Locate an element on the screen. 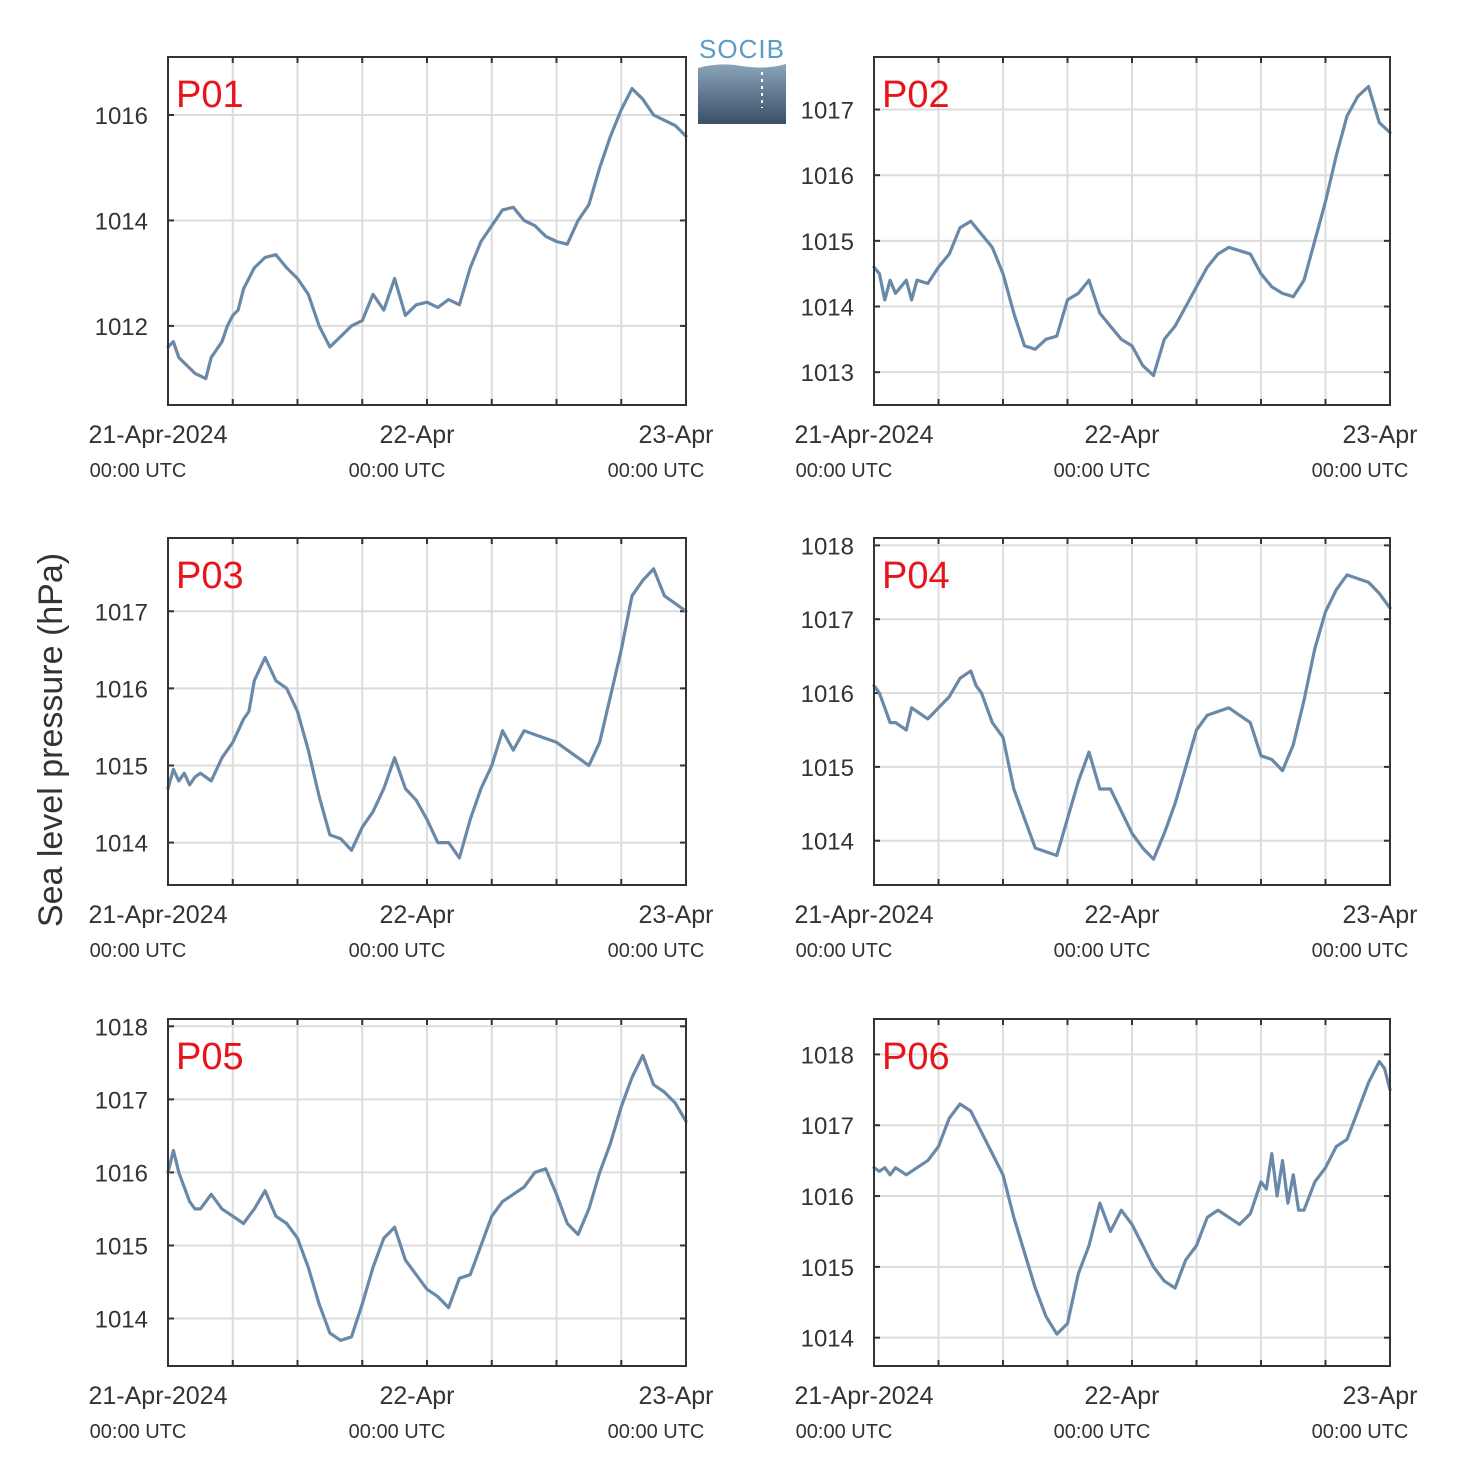 This screenshot has width=1462, height=1474. panel-label: P02 is located at coordinates (916, 95).